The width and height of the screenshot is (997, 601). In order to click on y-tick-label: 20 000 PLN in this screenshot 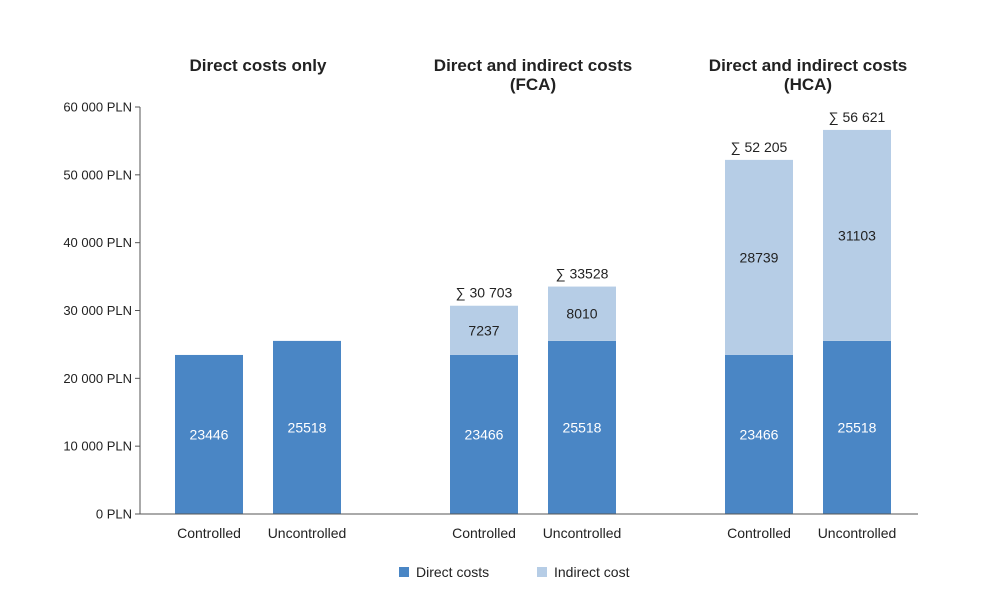, I will do `click(97, 378)`.